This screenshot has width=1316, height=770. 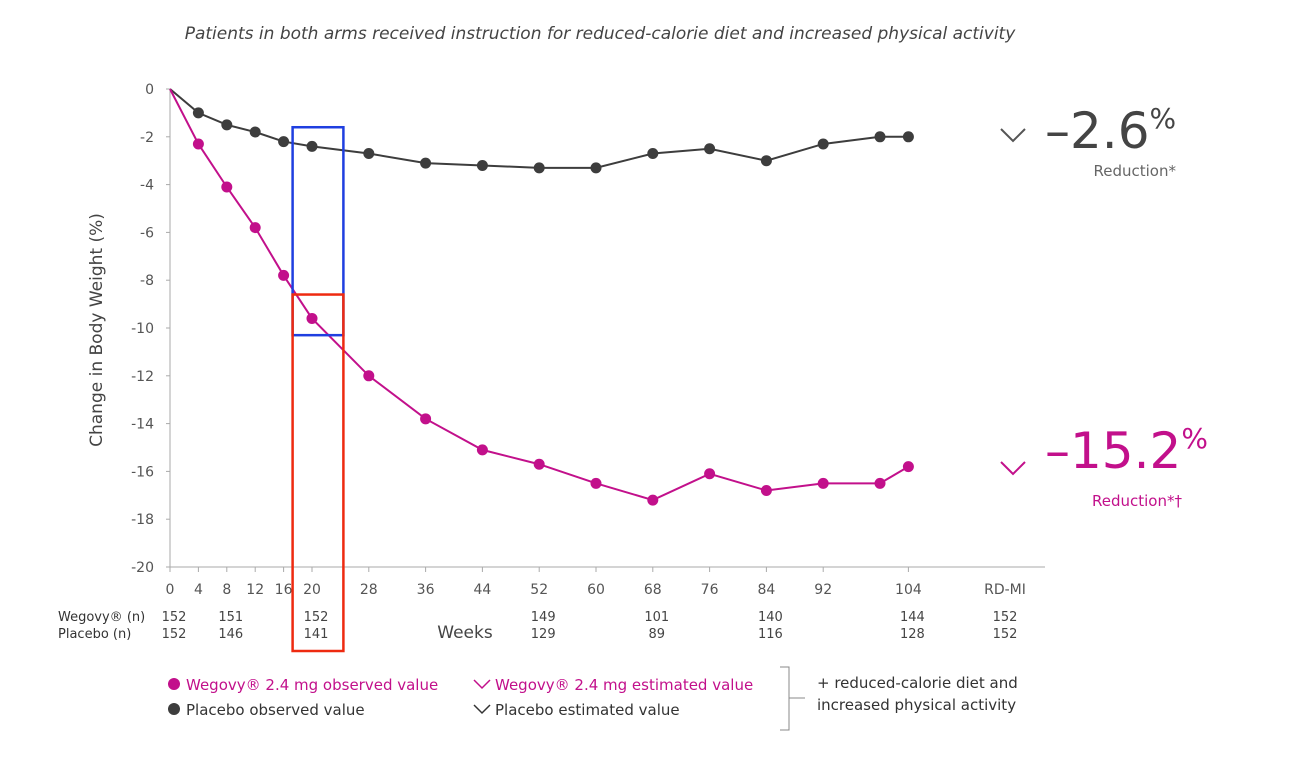 I want to click on n-value: 129, so click(x=543, y=634).